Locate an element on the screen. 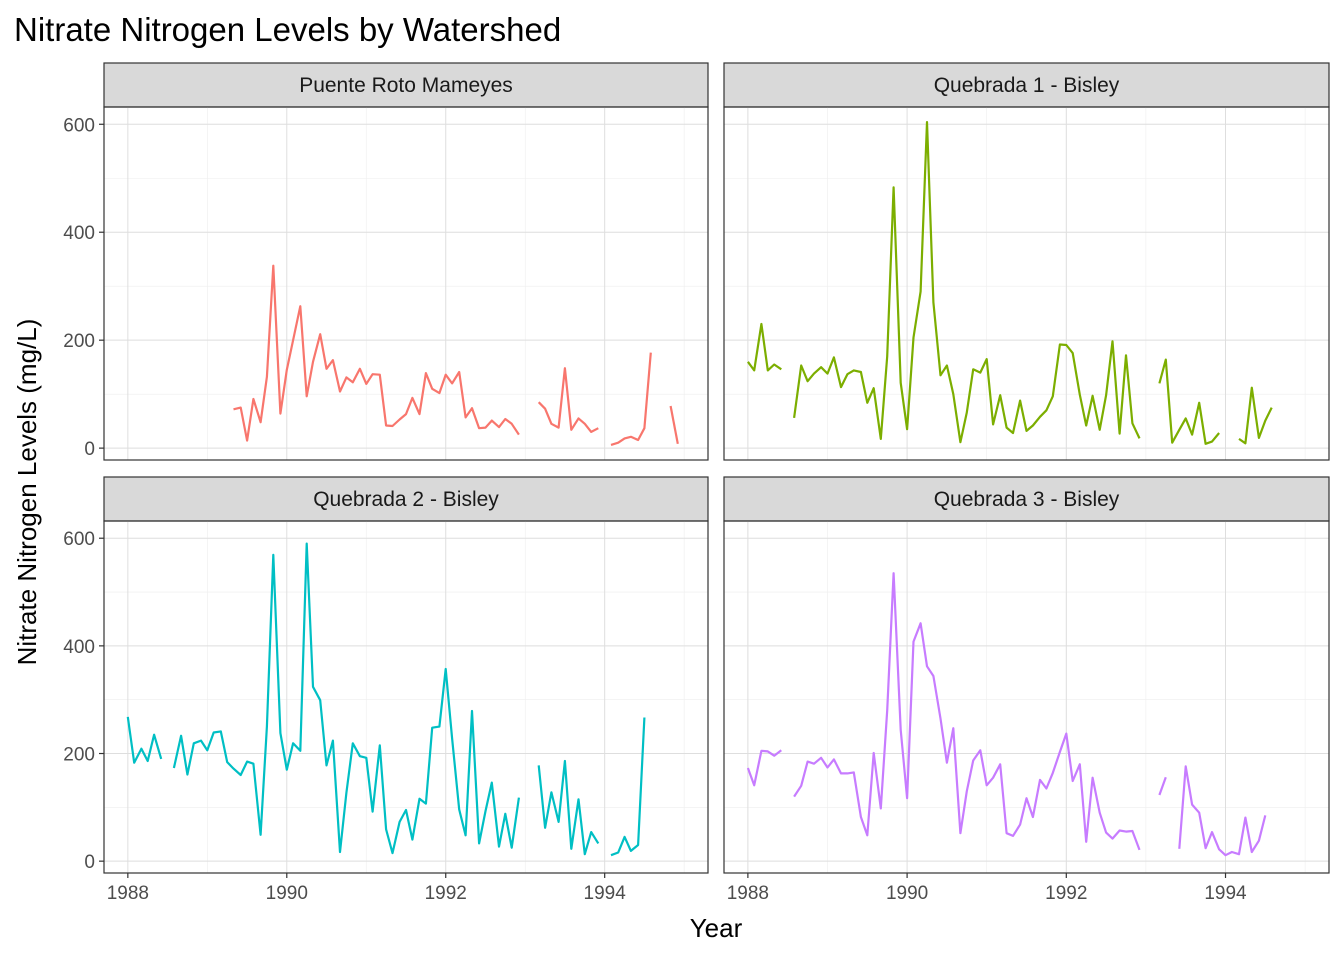  x-axis-title: Year is located at coordinates (716, 928).